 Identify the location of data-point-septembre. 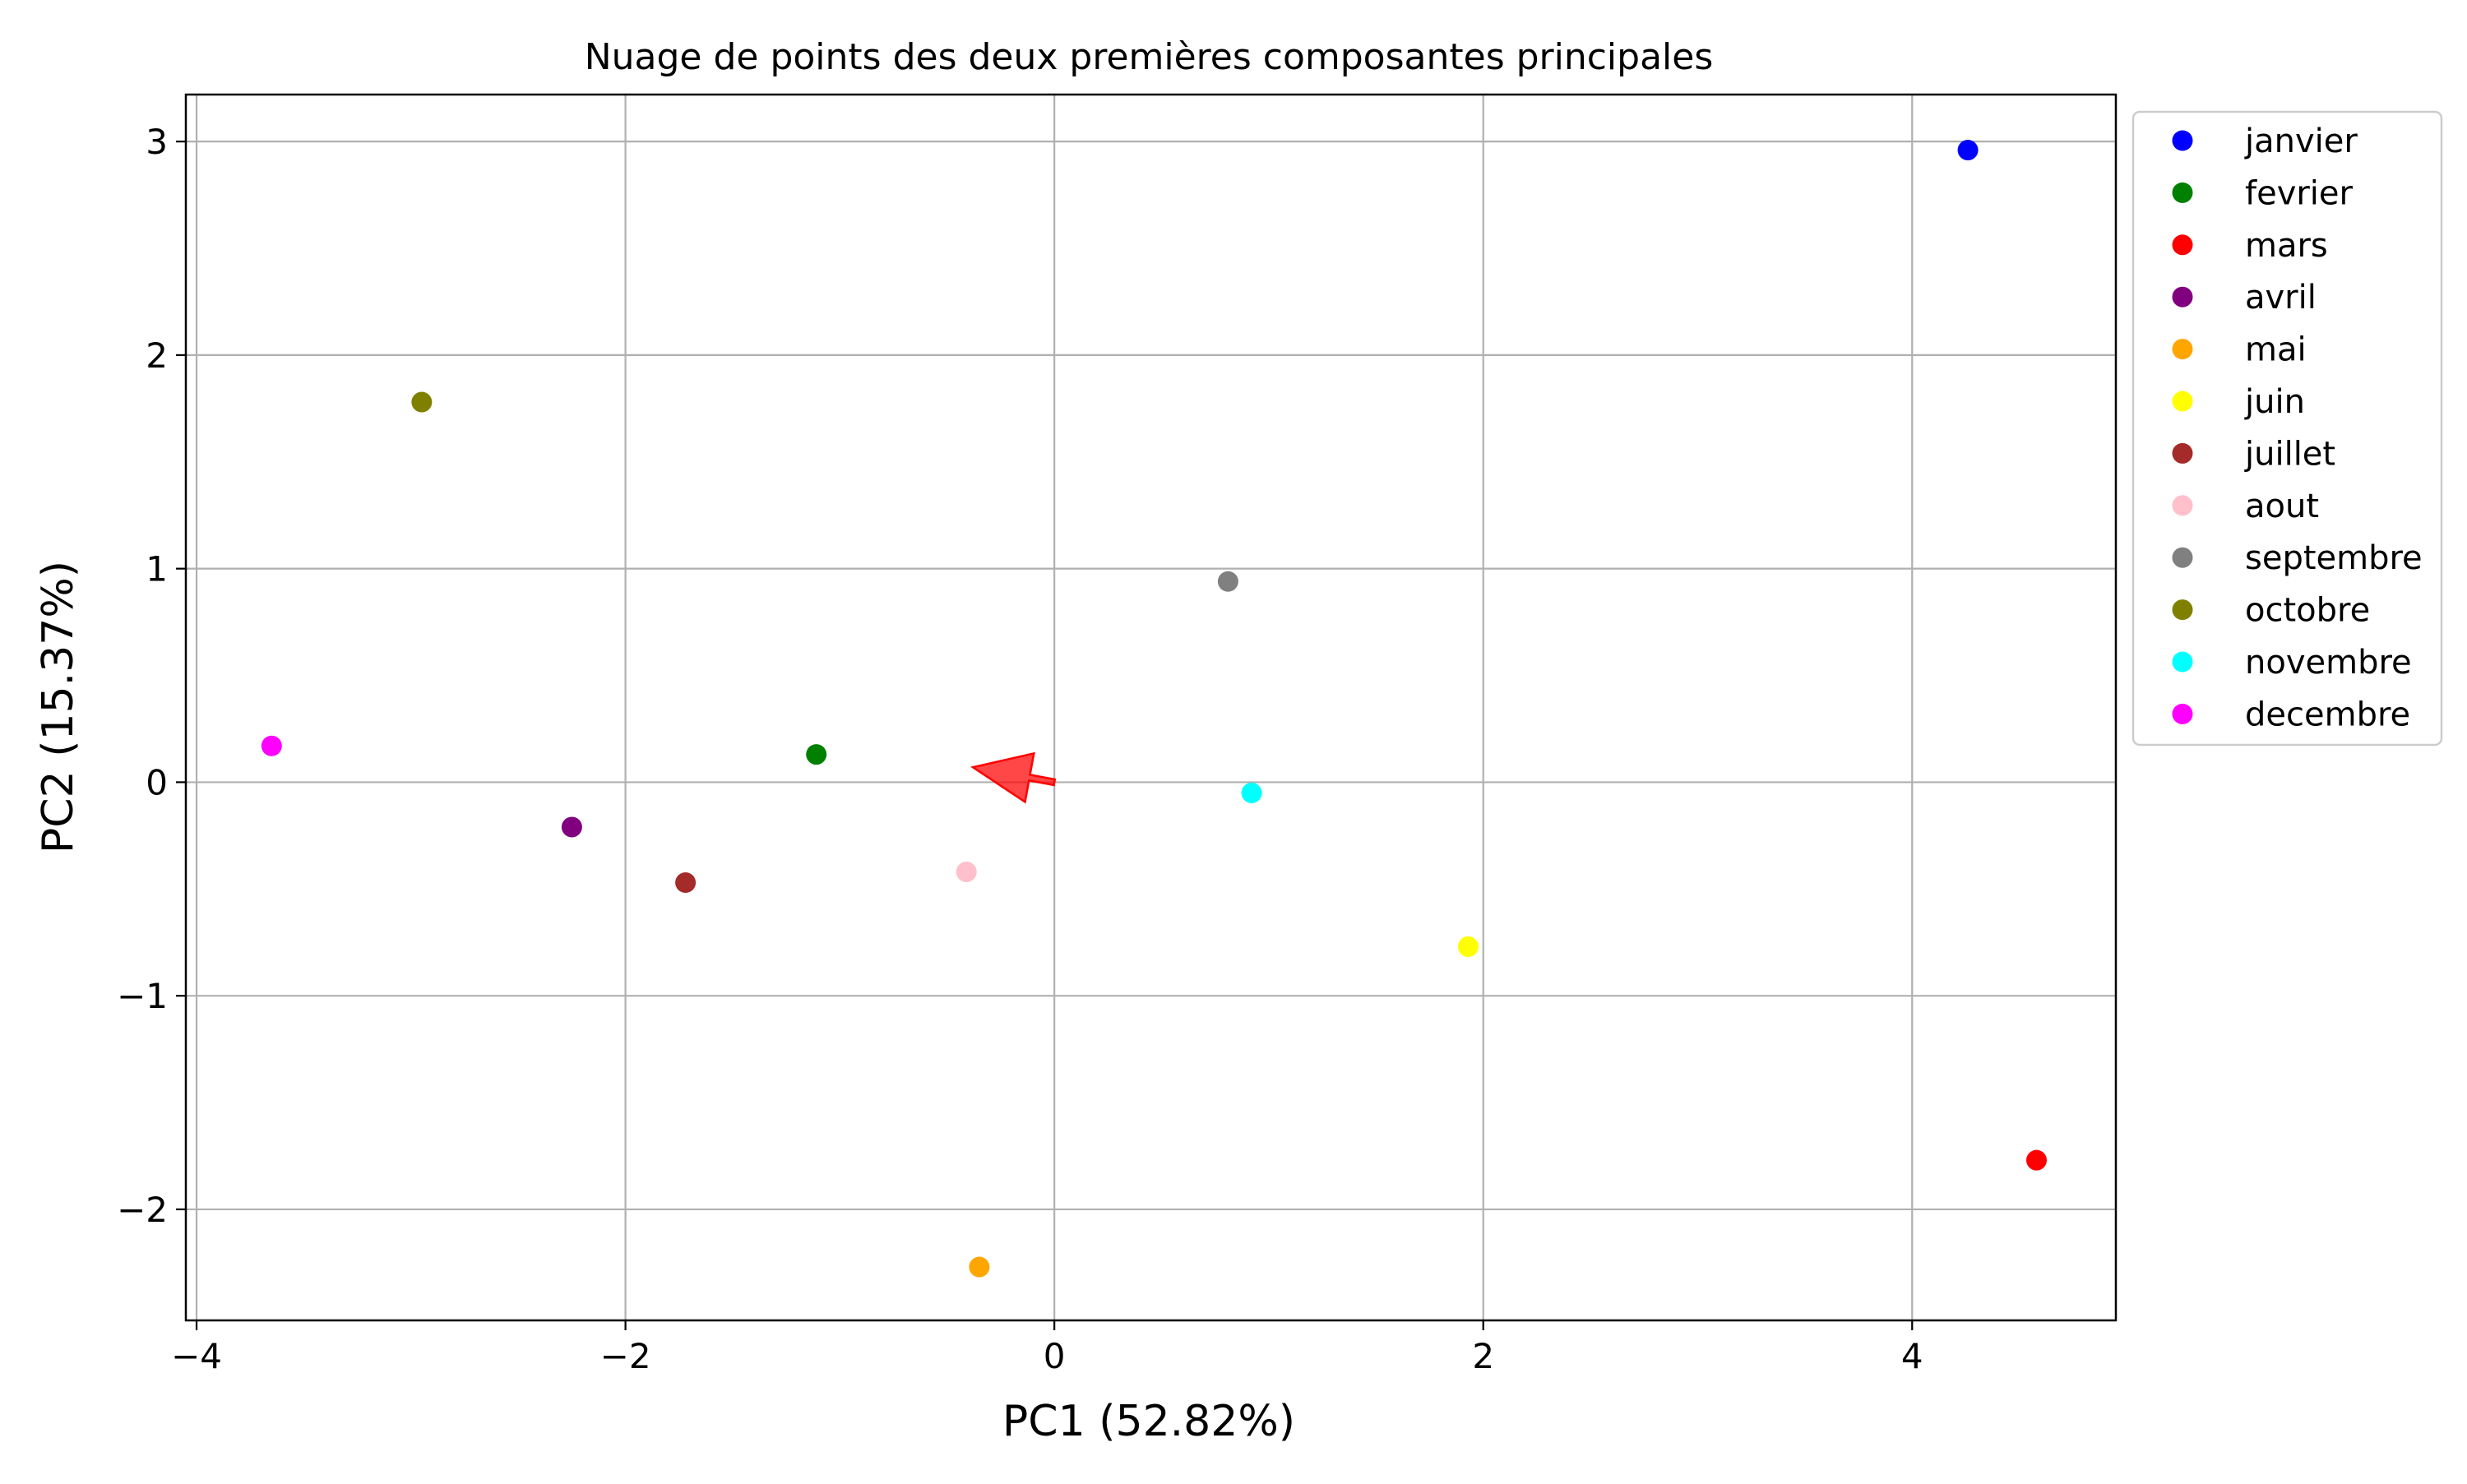
(1227, 582).